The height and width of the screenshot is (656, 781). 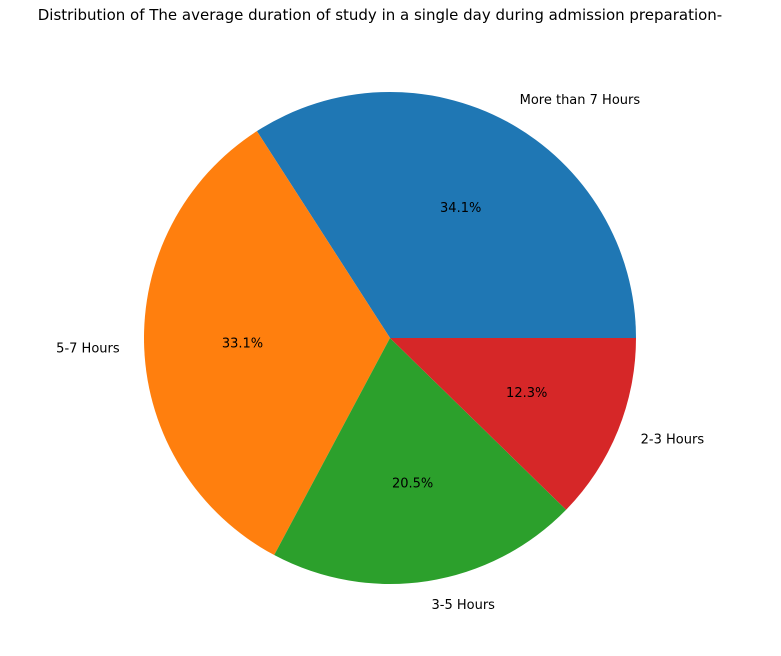 What do you see at coordinates (526, 393) in the screenshot?
I see `slice-percentage-label: 12.3%` at bounding box center [526, 393].